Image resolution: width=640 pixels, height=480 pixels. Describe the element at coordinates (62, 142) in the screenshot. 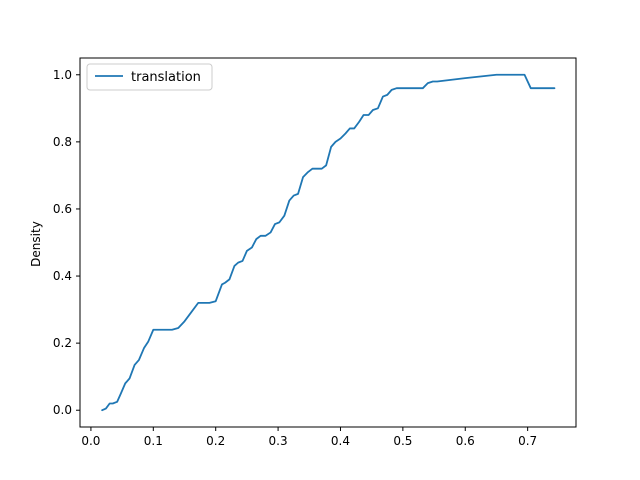

I see `y-tick-label: 0.8` at that location.